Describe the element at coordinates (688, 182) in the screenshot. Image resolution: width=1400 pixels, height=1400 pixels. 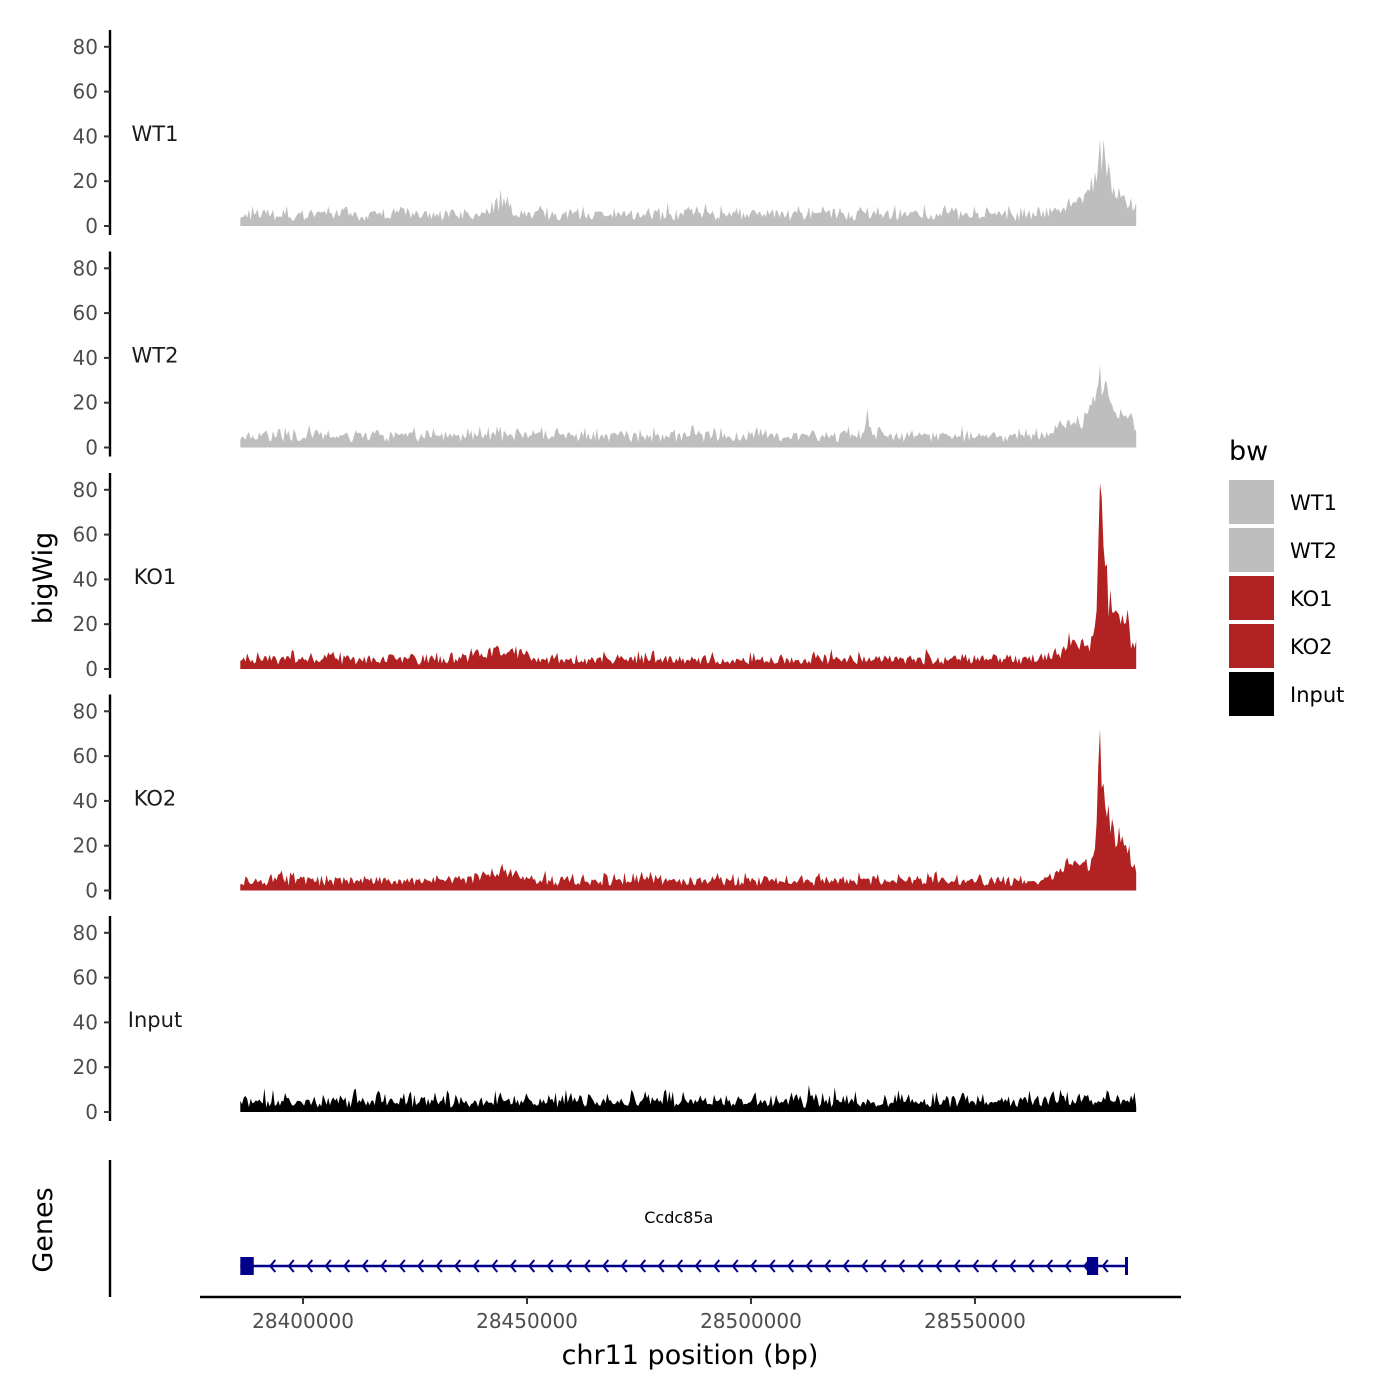
I see `signal-area-wt1` at that location.